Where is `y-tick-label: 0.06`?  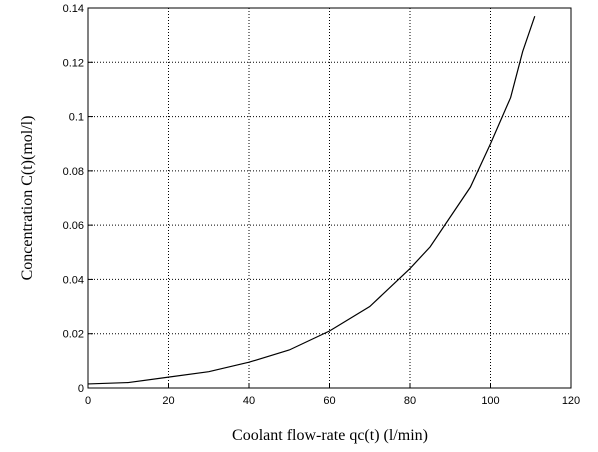 y-tick-label: 0.06 is located at coordinates (73, 226).